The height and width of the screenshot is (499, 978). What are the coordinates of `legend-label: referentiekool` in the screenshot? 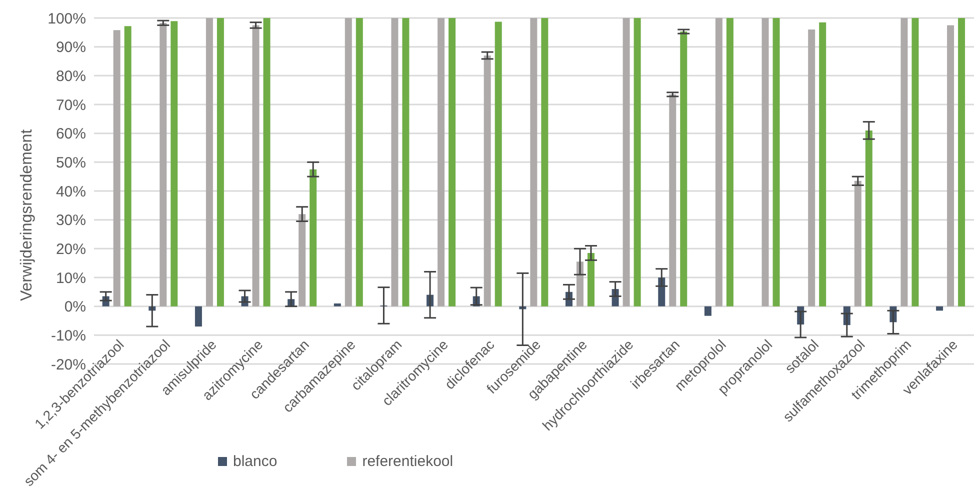 It's located at (408, 461).